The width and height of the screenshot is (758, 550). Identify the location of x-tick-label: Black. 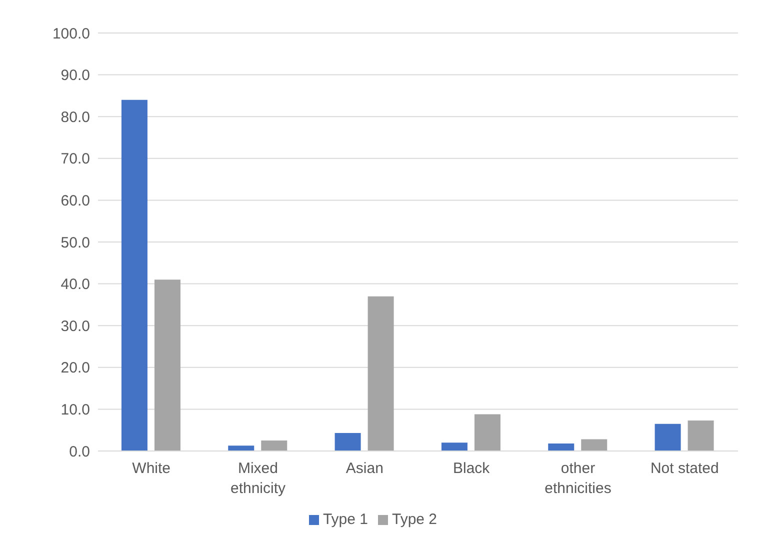
(471, 468).